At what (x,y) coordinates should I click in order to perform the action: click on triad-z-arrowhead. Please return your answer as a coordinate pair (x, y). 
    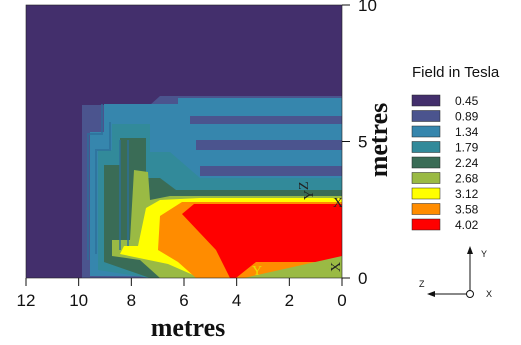
    Looking at the image, I should click on (431, 294).